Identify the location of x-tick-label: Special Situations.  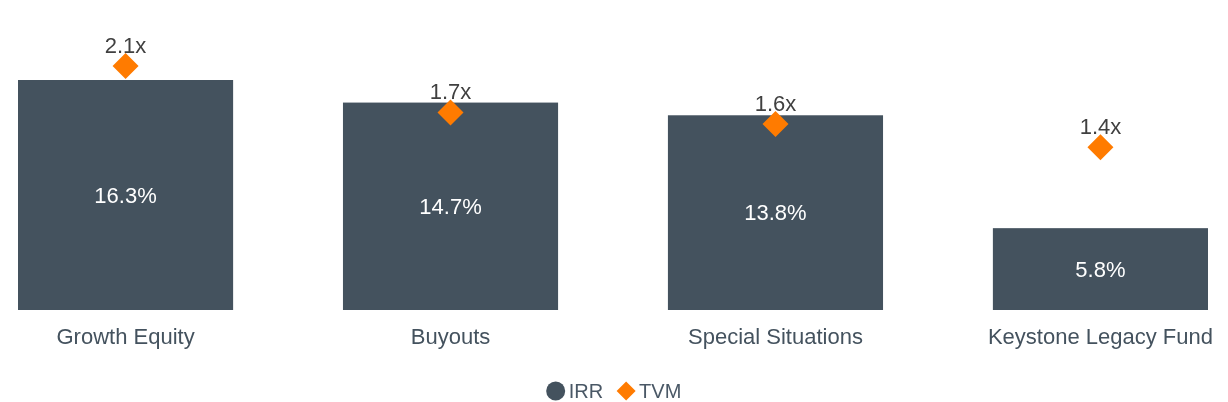
(775, 336).